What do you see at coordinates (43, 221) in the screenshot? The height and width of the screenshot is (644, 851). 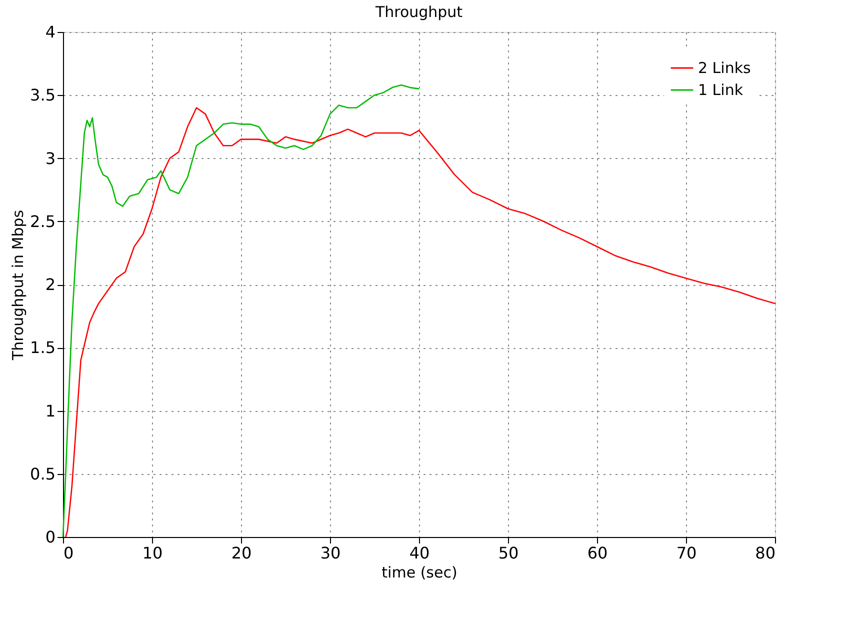 I see `y-tick-label: 2.5` at bounding box center [43, 221].